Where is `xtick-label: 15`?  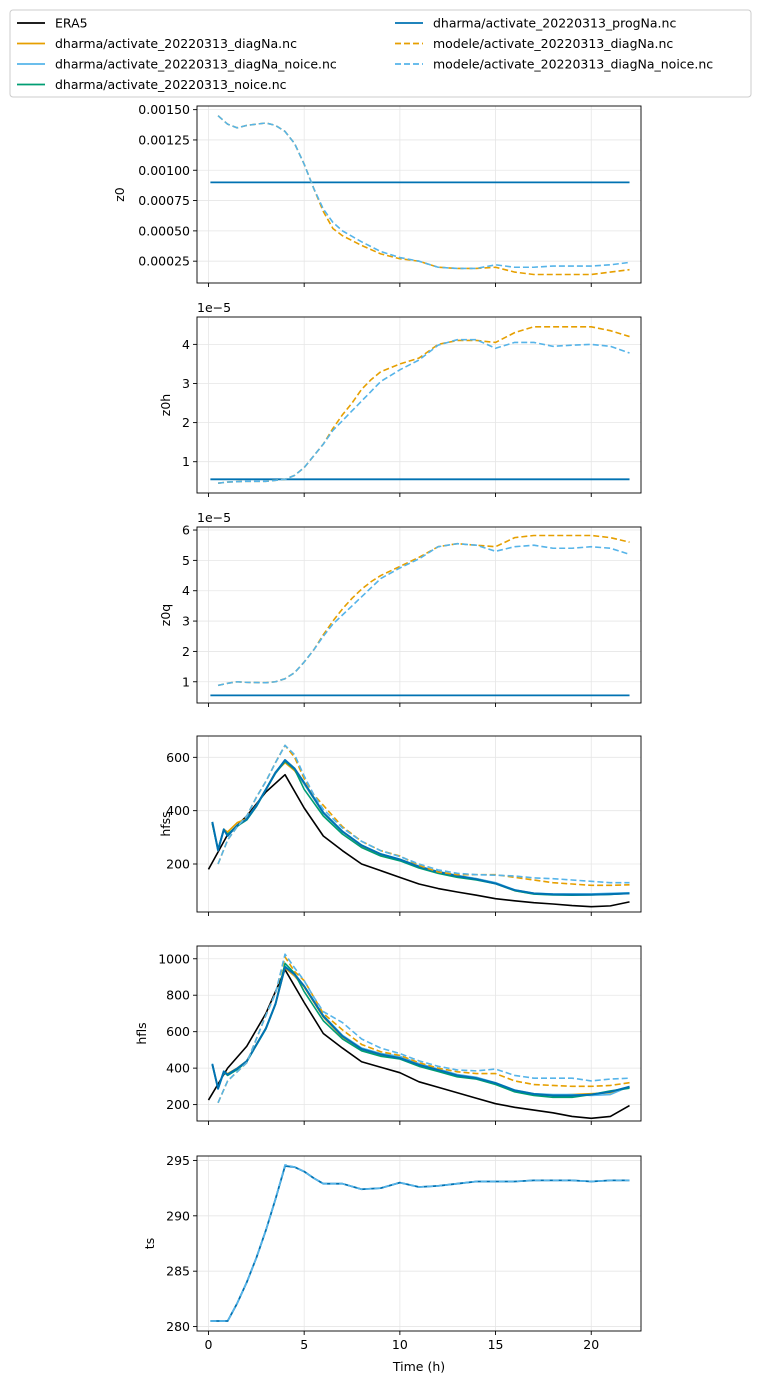
xtick-label: 15 is located at coordinates (496, 1344).